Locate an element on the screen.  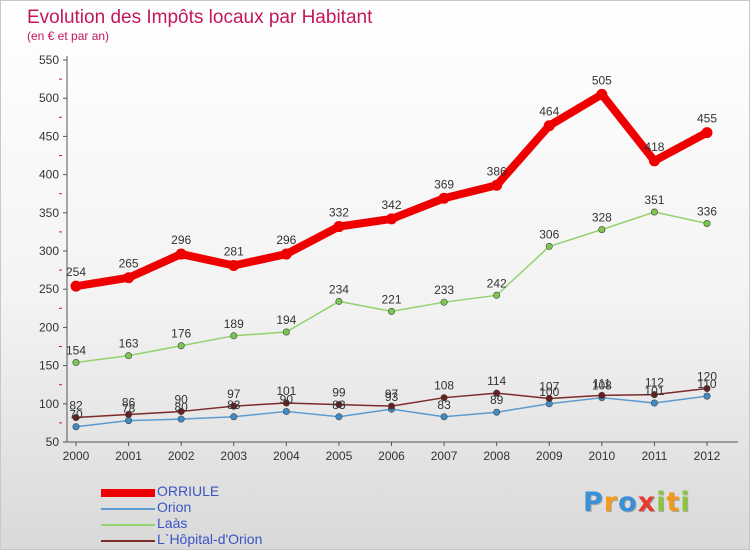
logo-letter: P is located at coordinates (593, 502).